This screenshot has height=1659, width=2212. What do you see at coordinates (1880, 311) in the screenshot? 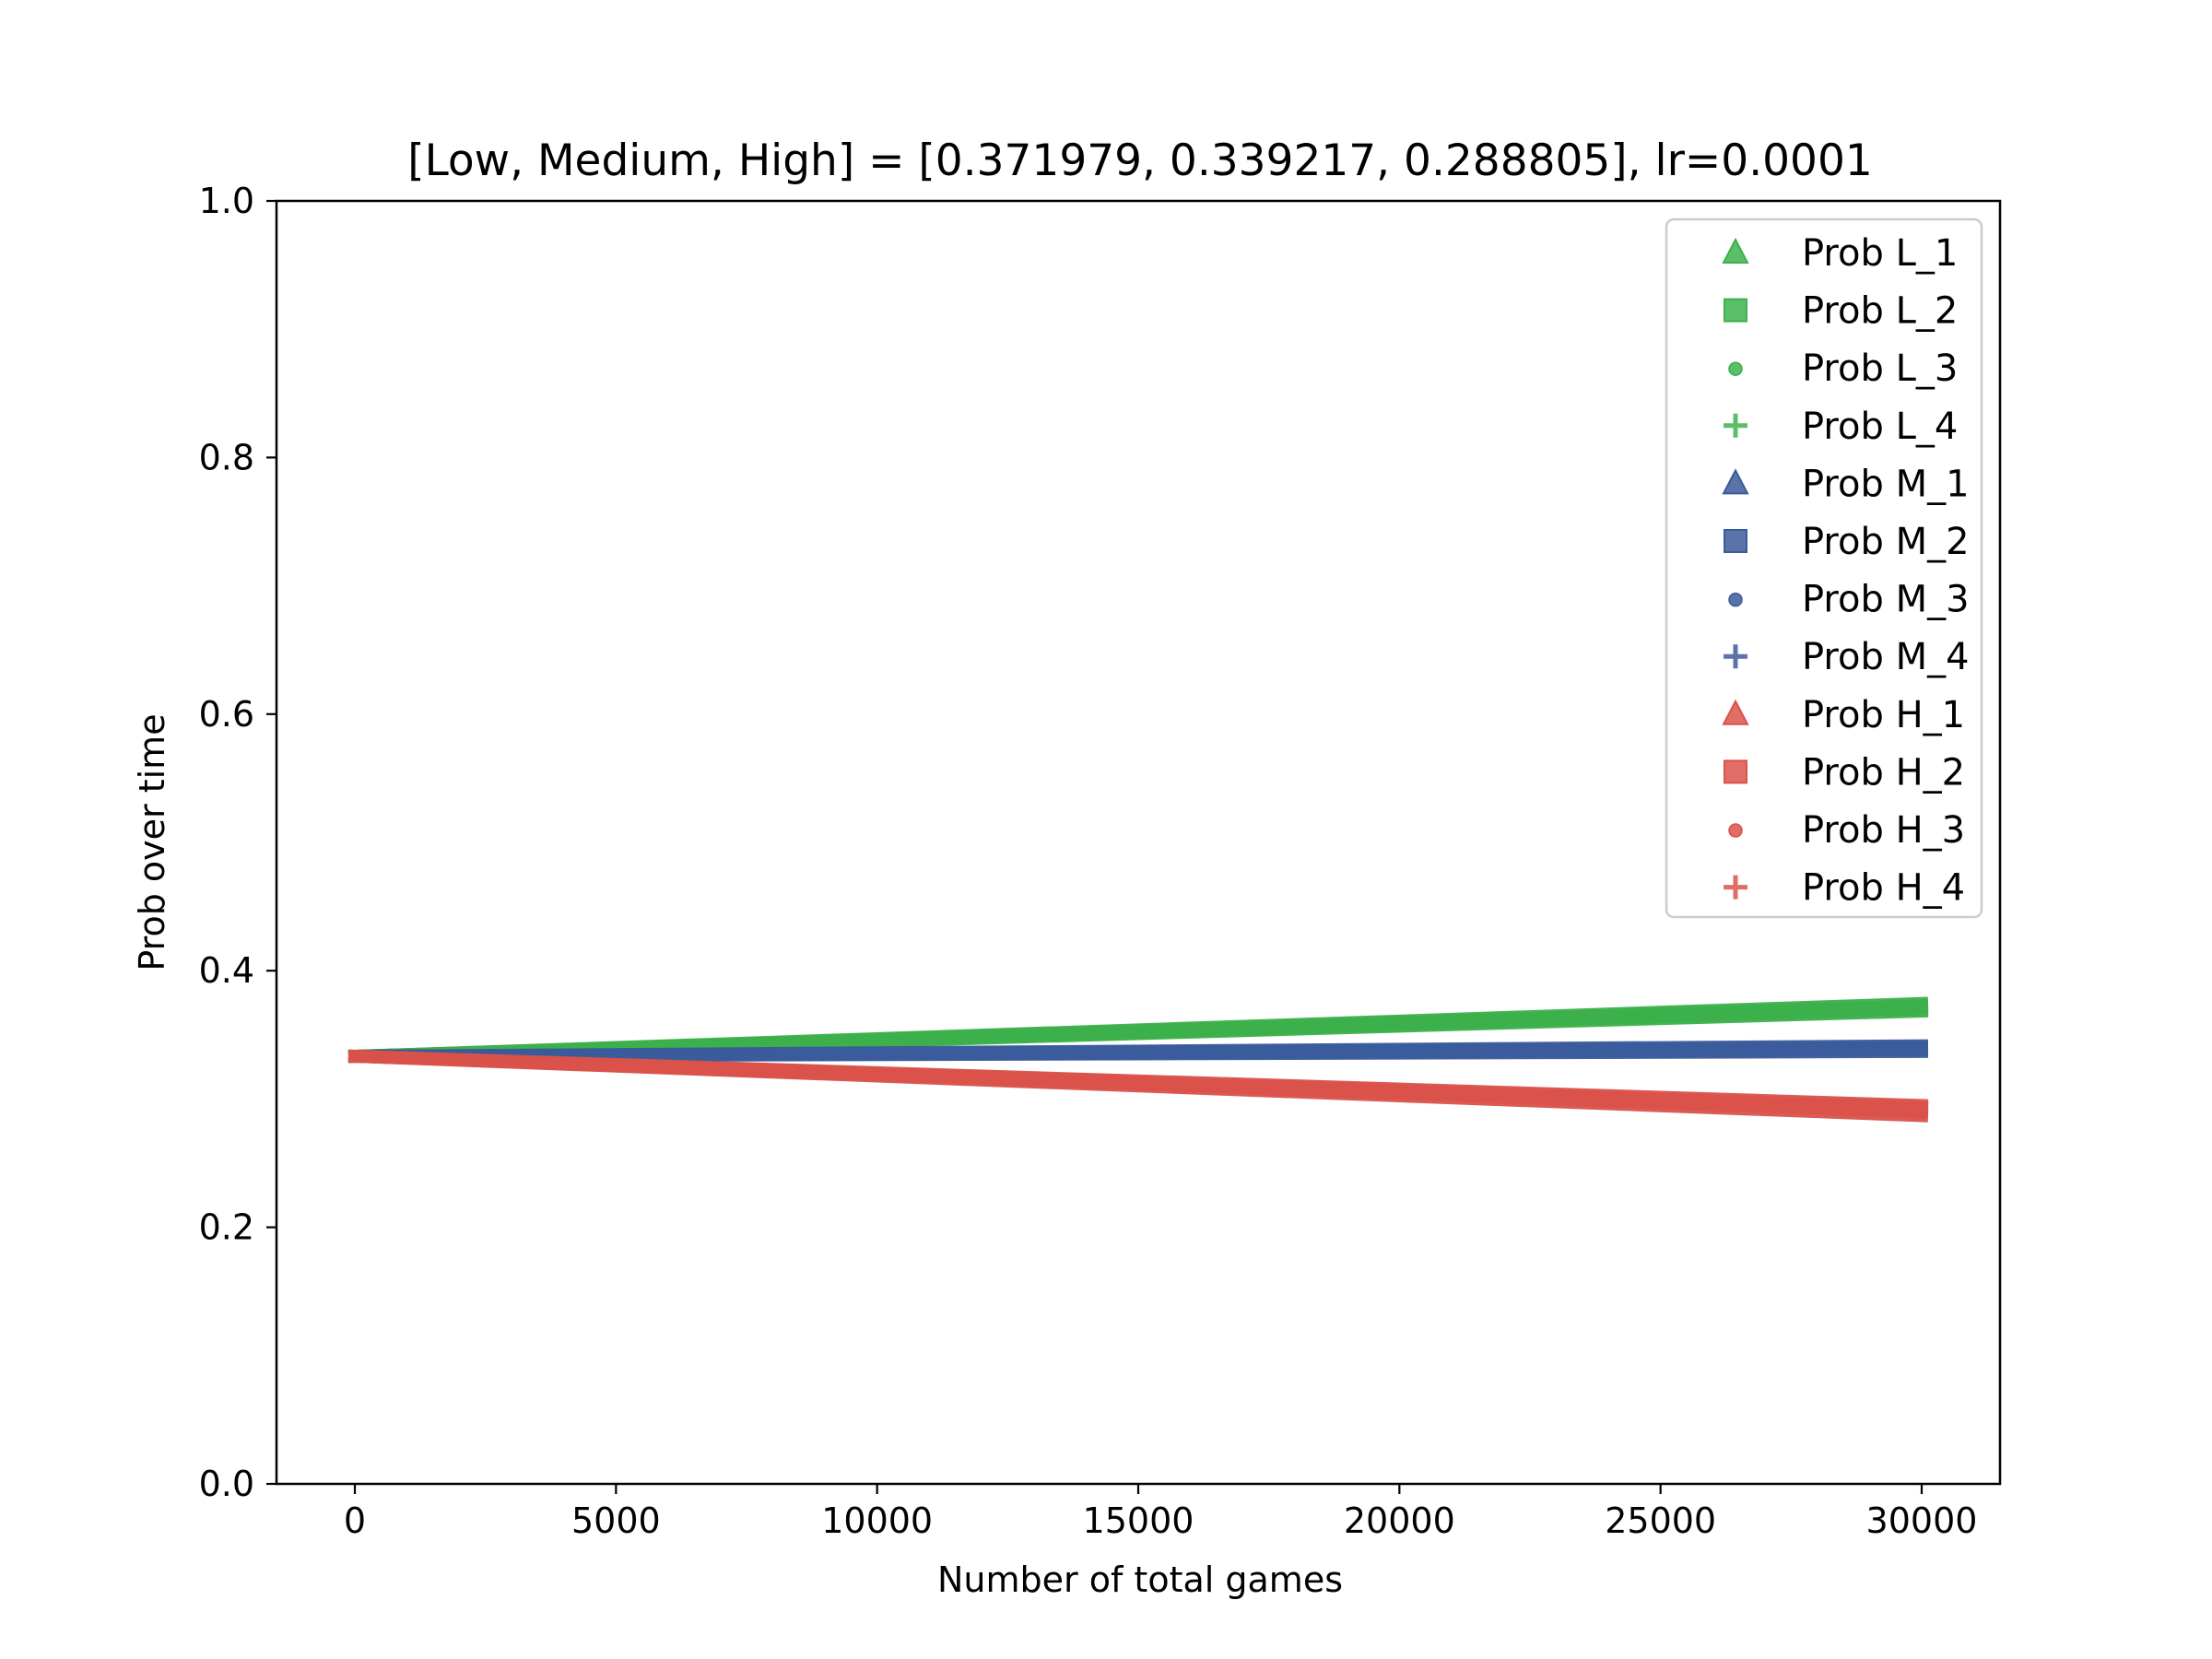
I see `legend-label: Prob L_2` at bounding box center [1880, 311].